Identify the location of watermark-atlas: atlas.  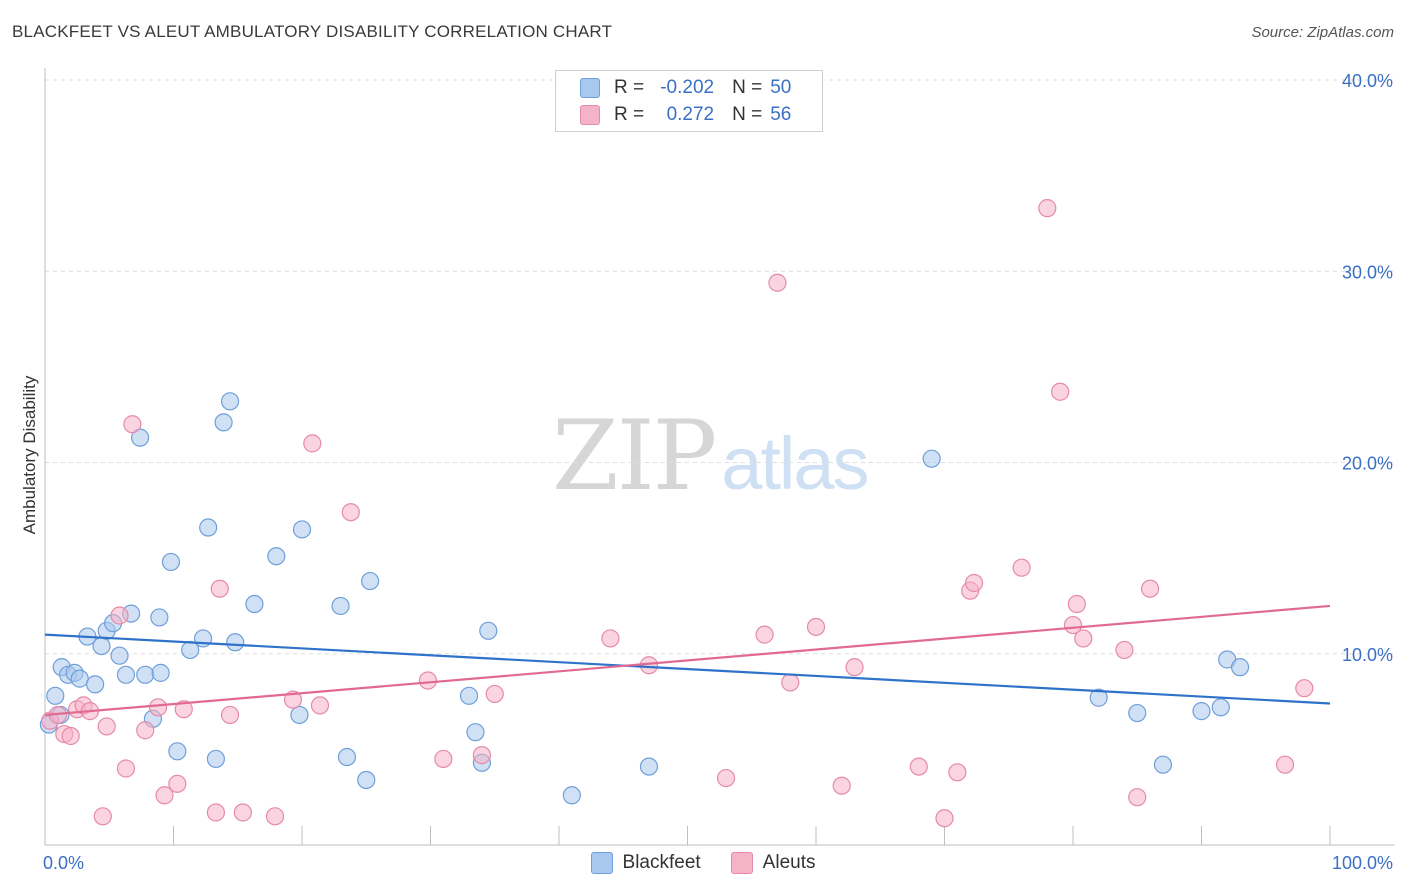
(795, 463).